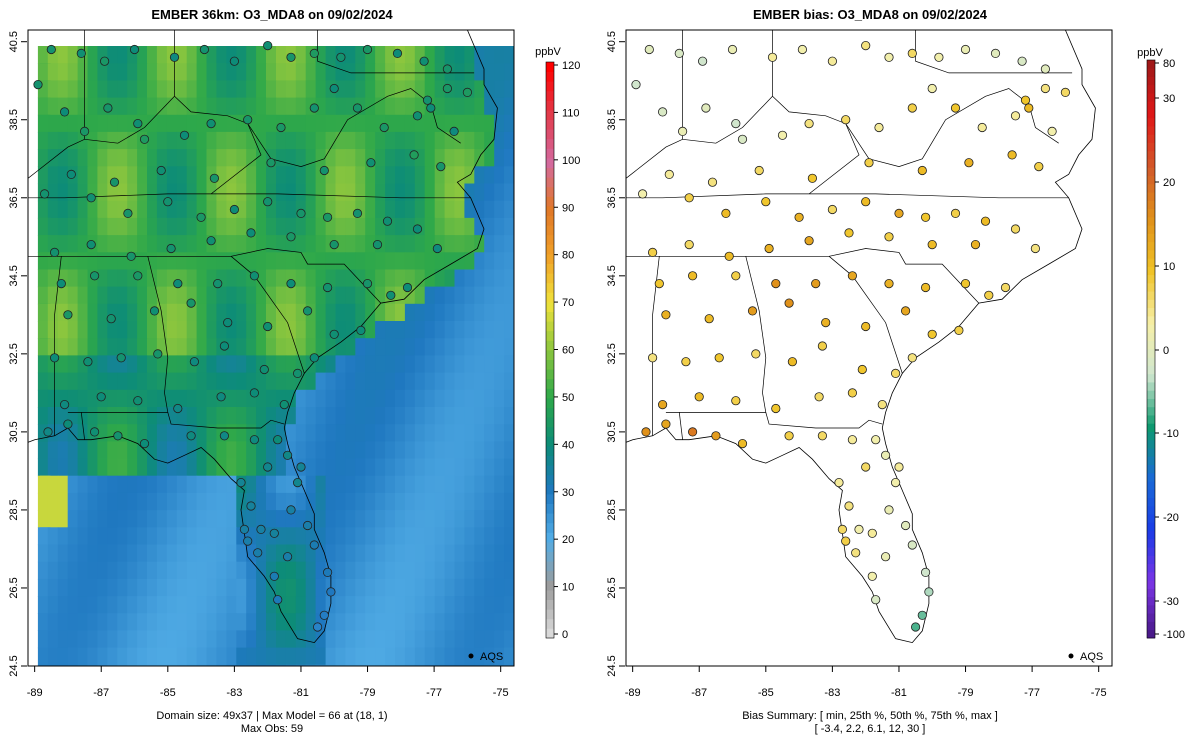 The image size is (1200, 750). What do you see at coordinates (612, 353) in the screenshot?
I see `y-tick-label: 32.5` at bounding box center [612, 353].